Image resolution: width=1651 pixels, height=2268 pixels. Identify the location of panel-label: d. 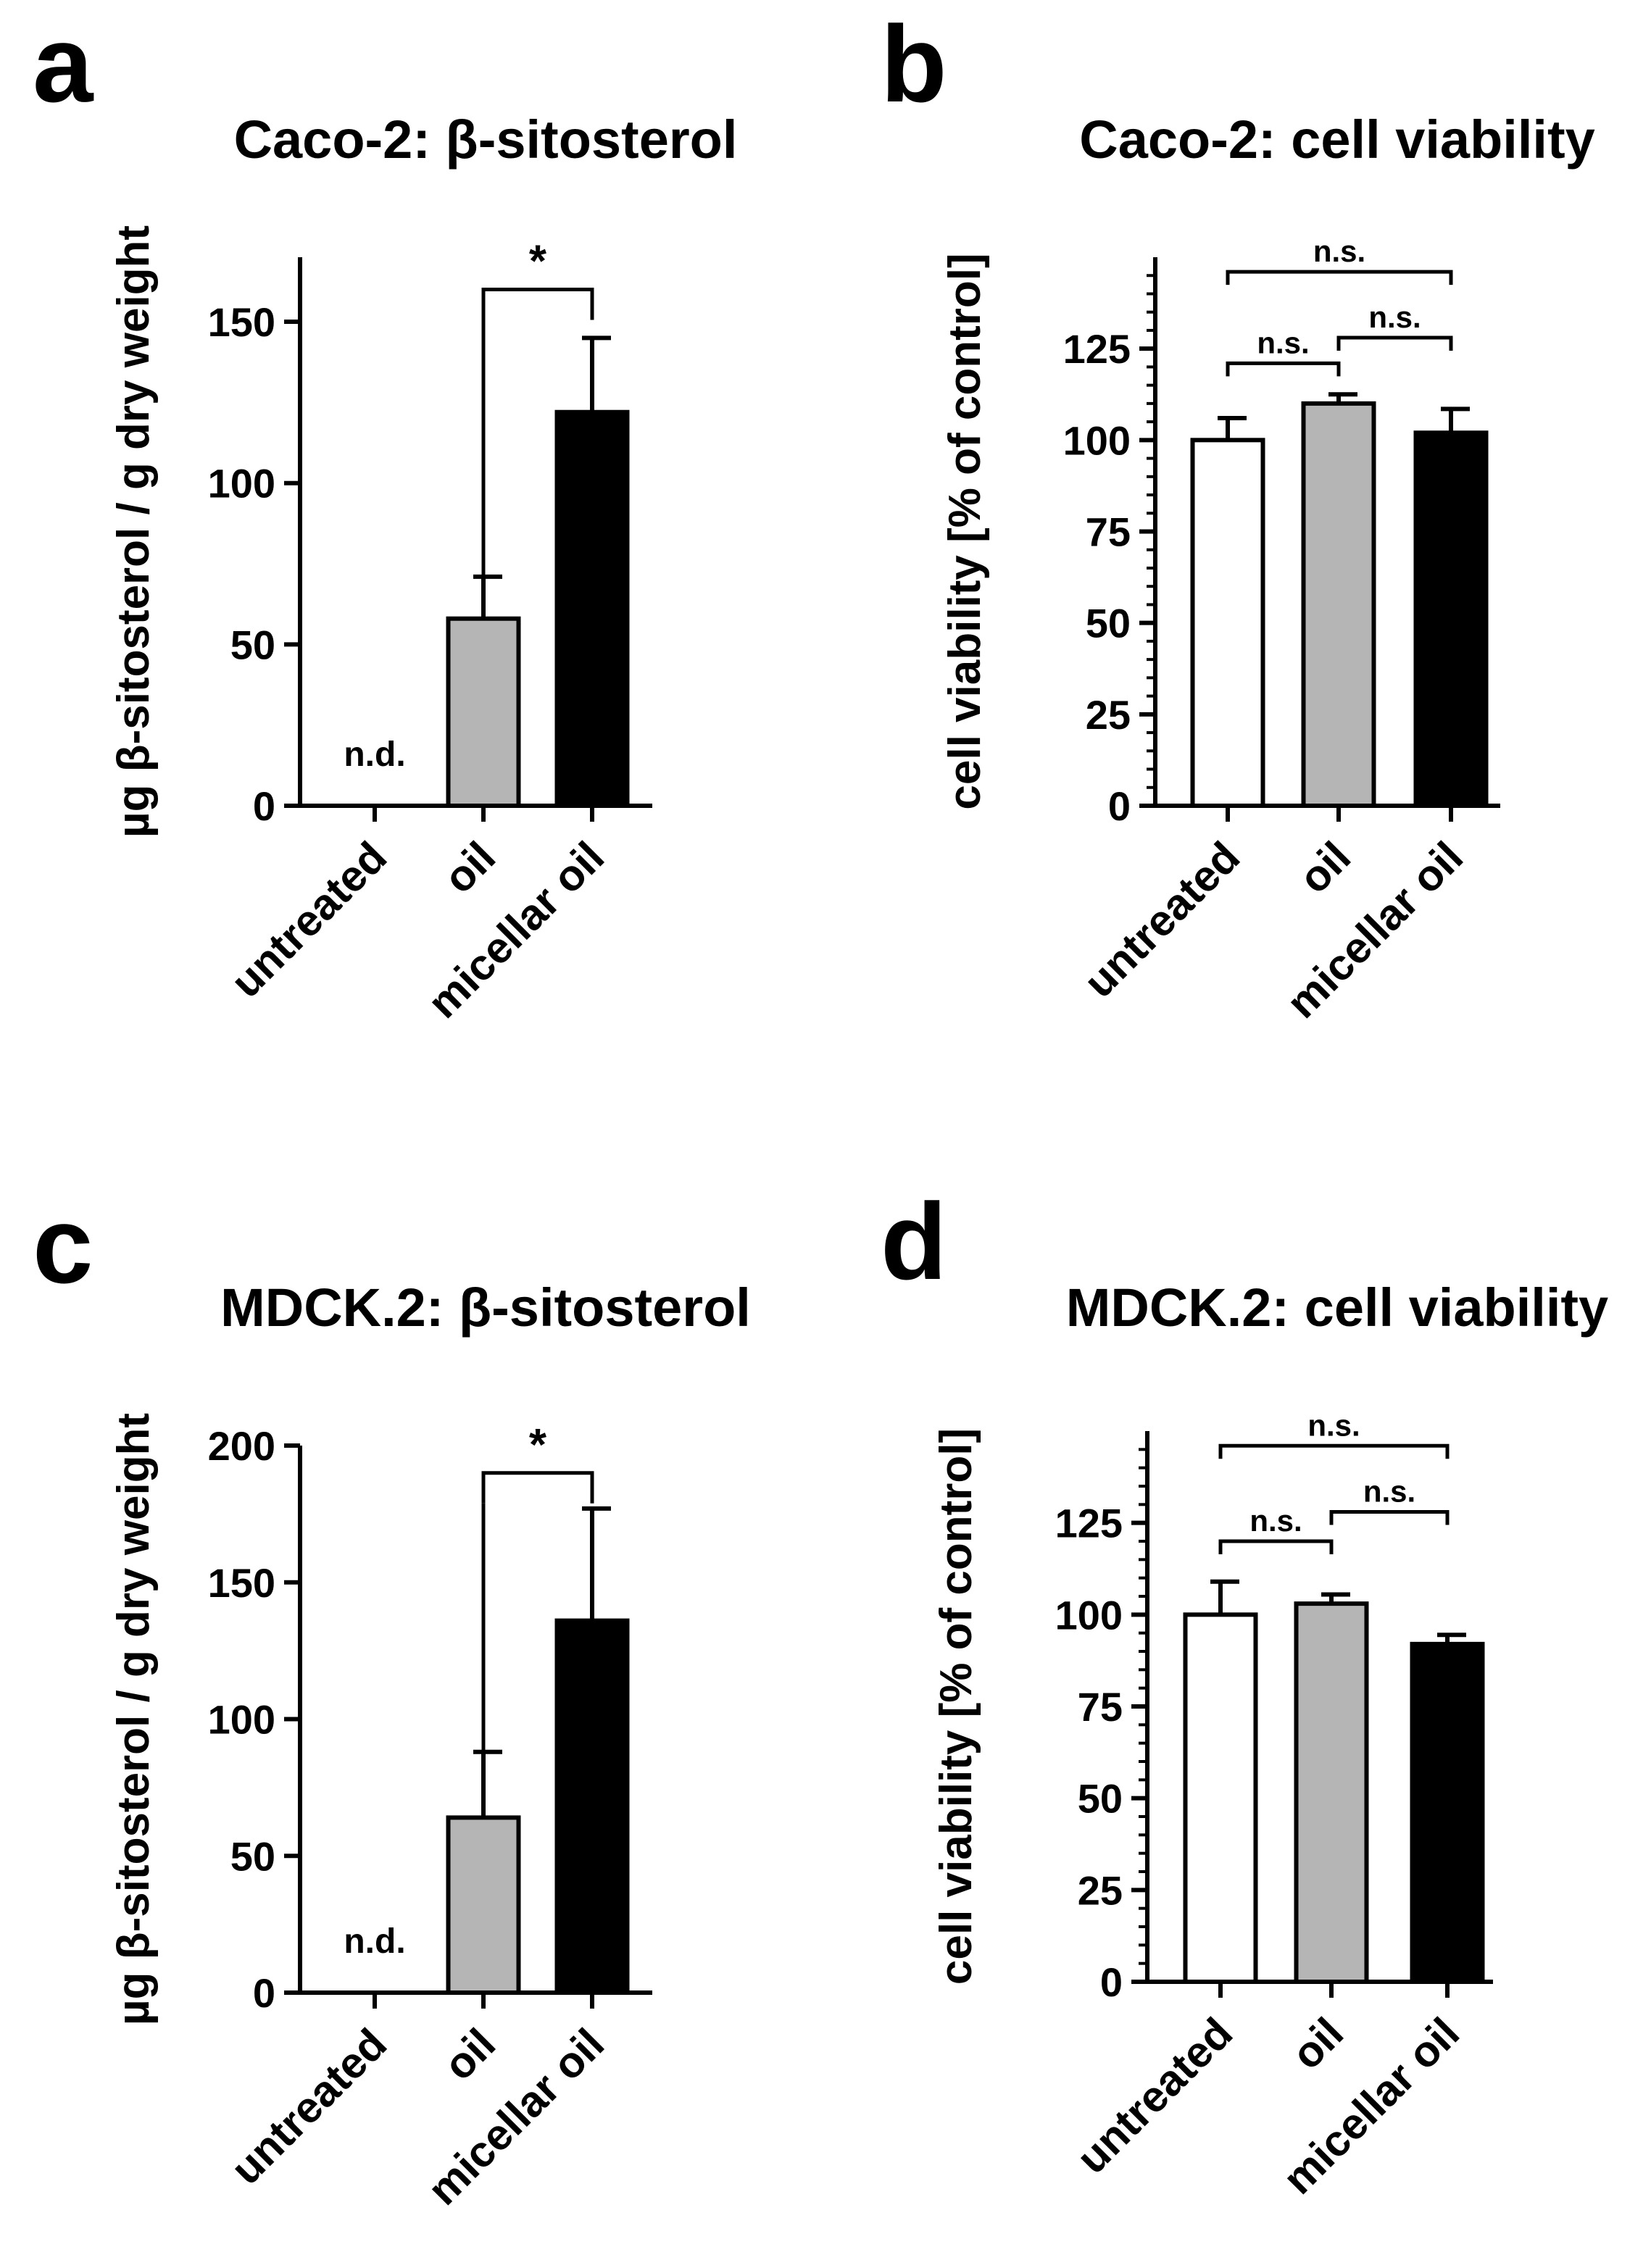
(914, 1241).